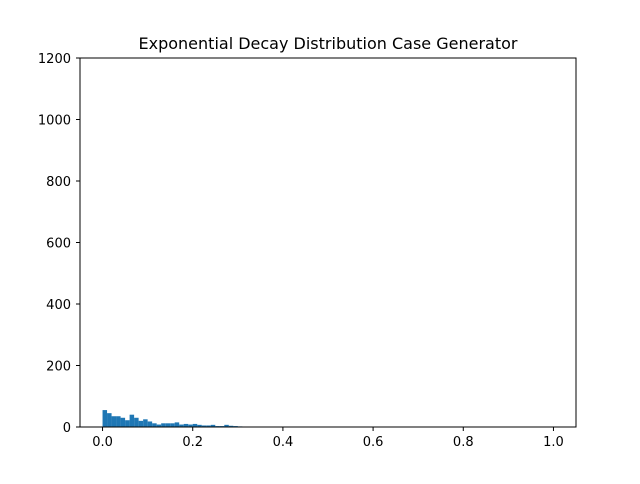  Describe the element at coordinates (102, 442) in the screenshot. I see `x-tick-label: 0.0` at that location.